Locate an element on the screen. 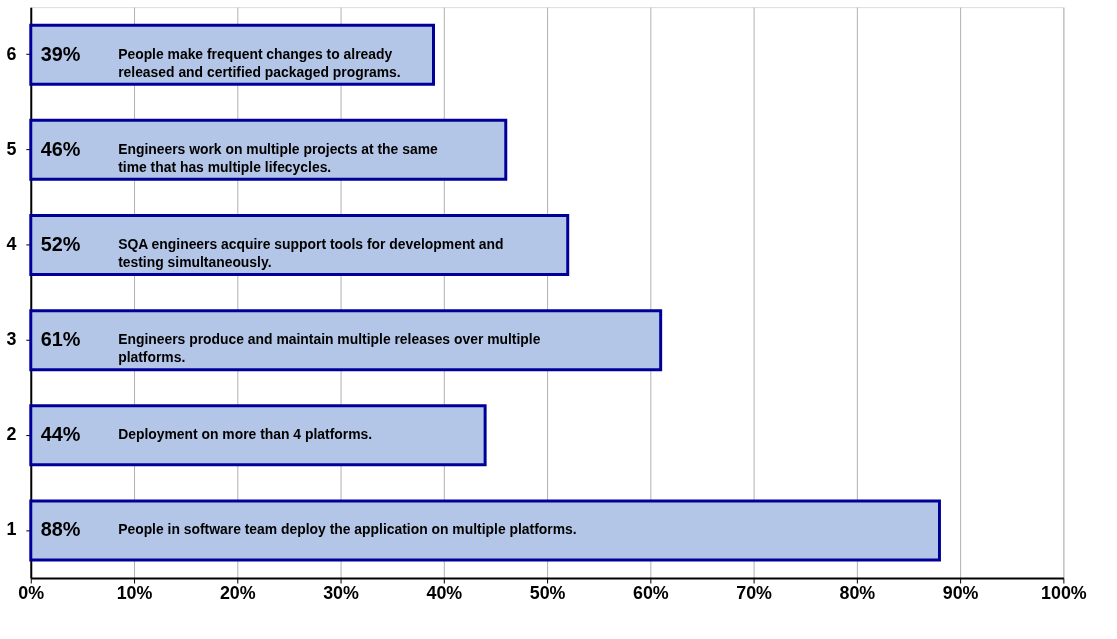 This screenshot has height=639, width=1117. annotation: People in software team deploy the application on multiple platforms. is located at coordinates (347, 529).